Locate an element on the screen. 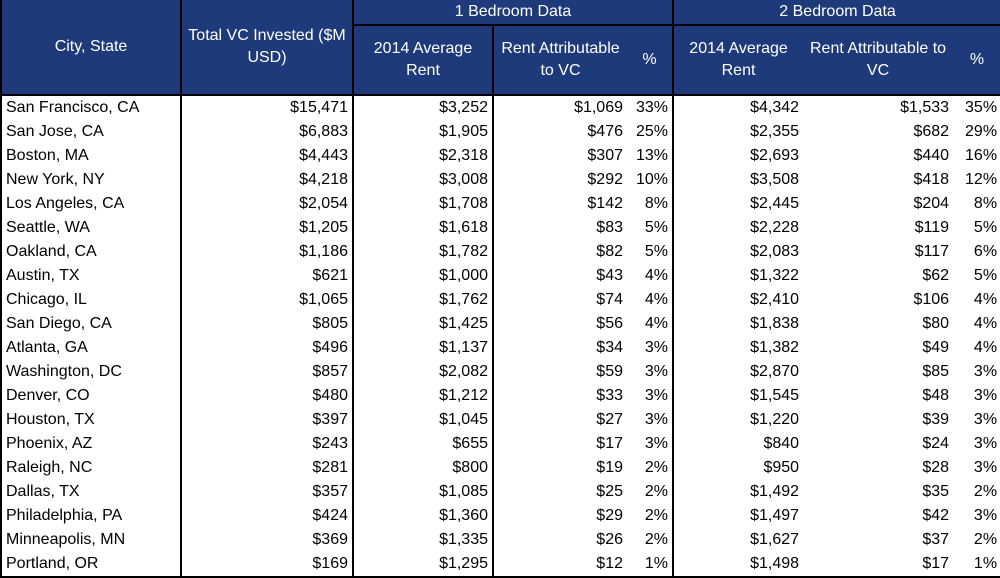  cell-2br-pct: 4% is located at coordinates (985, 347).